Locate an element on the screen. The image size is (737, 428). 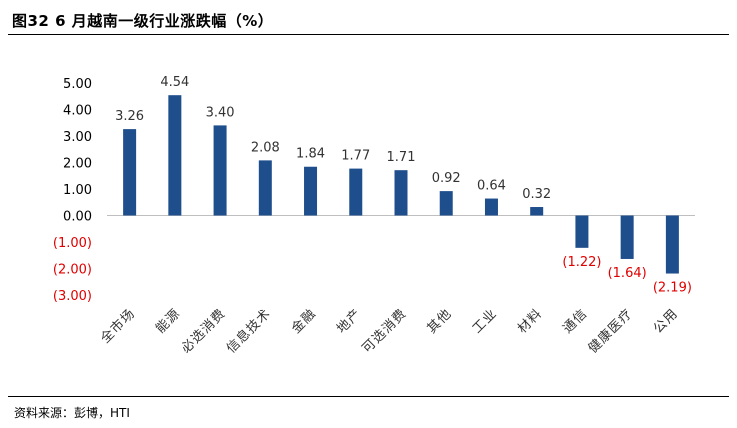
x-category-label: 健康医疗 is located at coordinates (610, 331).